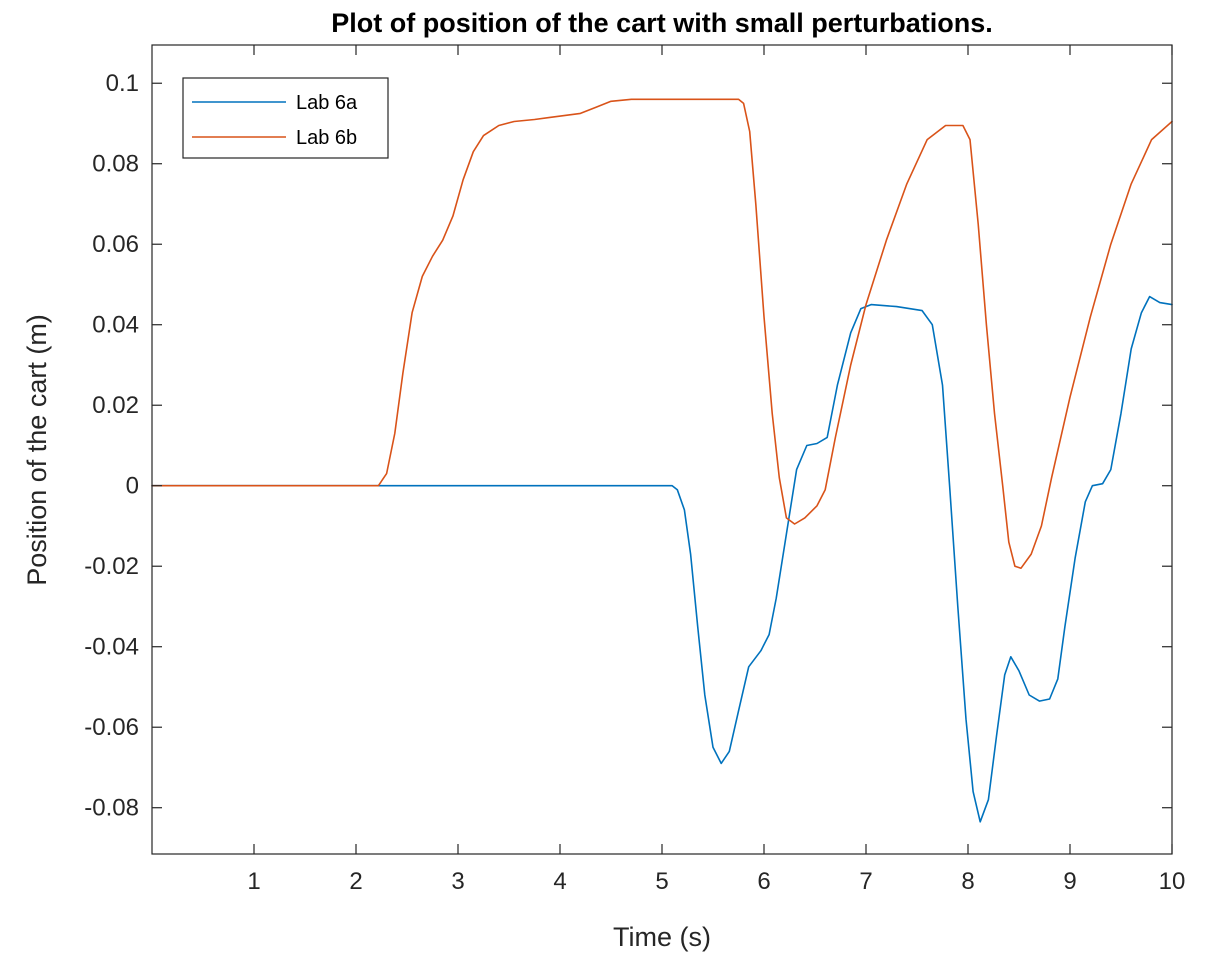  Describe the element at coordinates (327, 103) in the screenshot. I see `legend-label-lab-6a: Lab 6a` at that location.